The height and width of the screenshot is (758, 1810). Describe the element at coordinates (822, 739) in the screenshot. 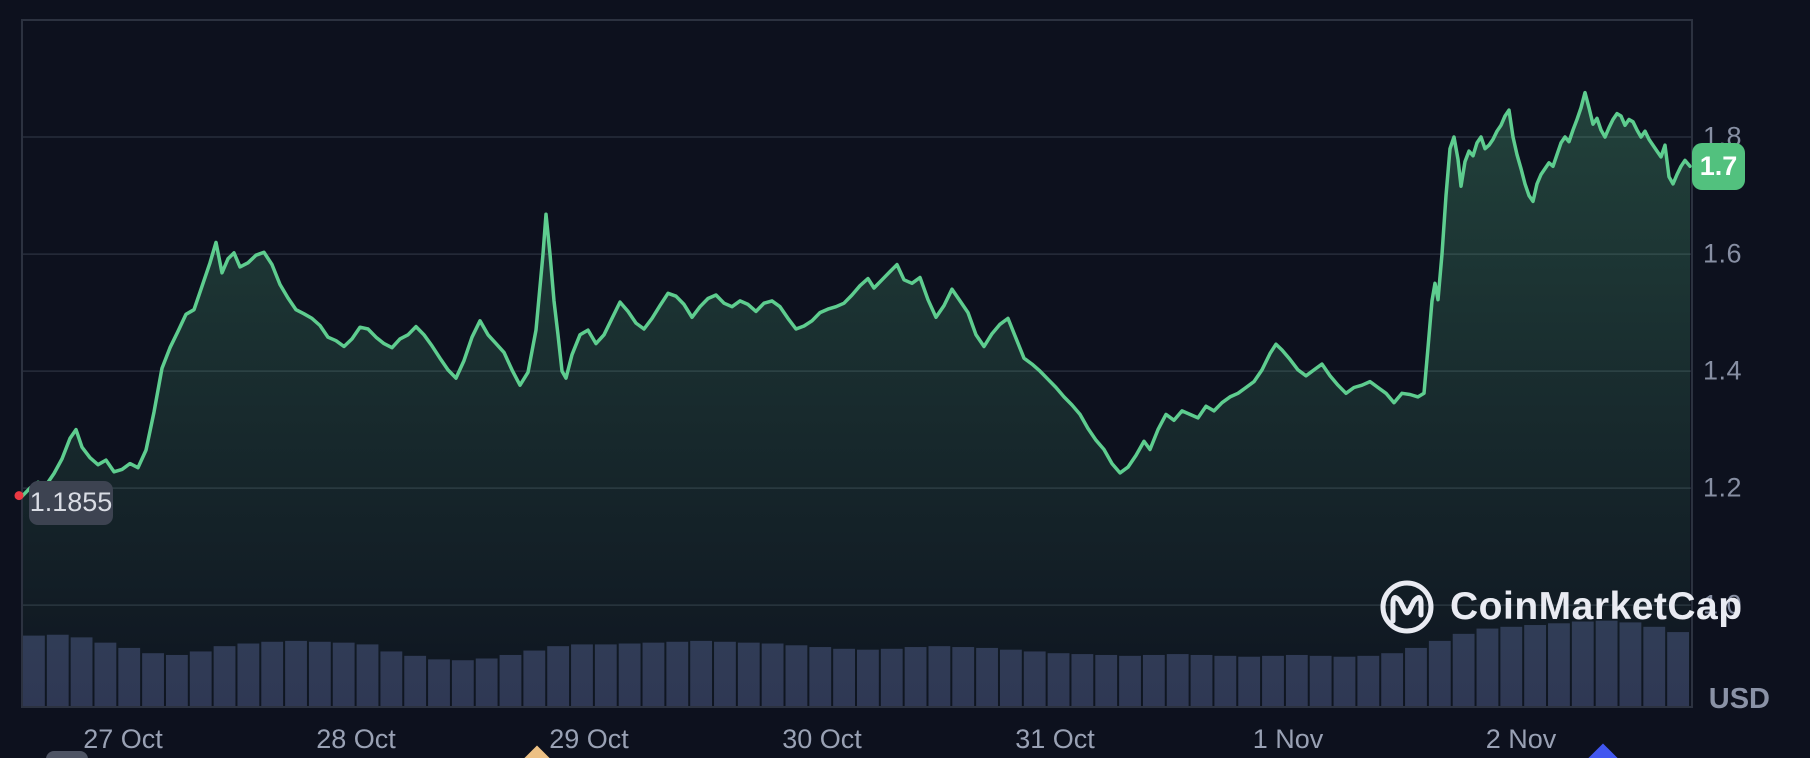

I see `x-axis-label: 30 Oct` at that location.